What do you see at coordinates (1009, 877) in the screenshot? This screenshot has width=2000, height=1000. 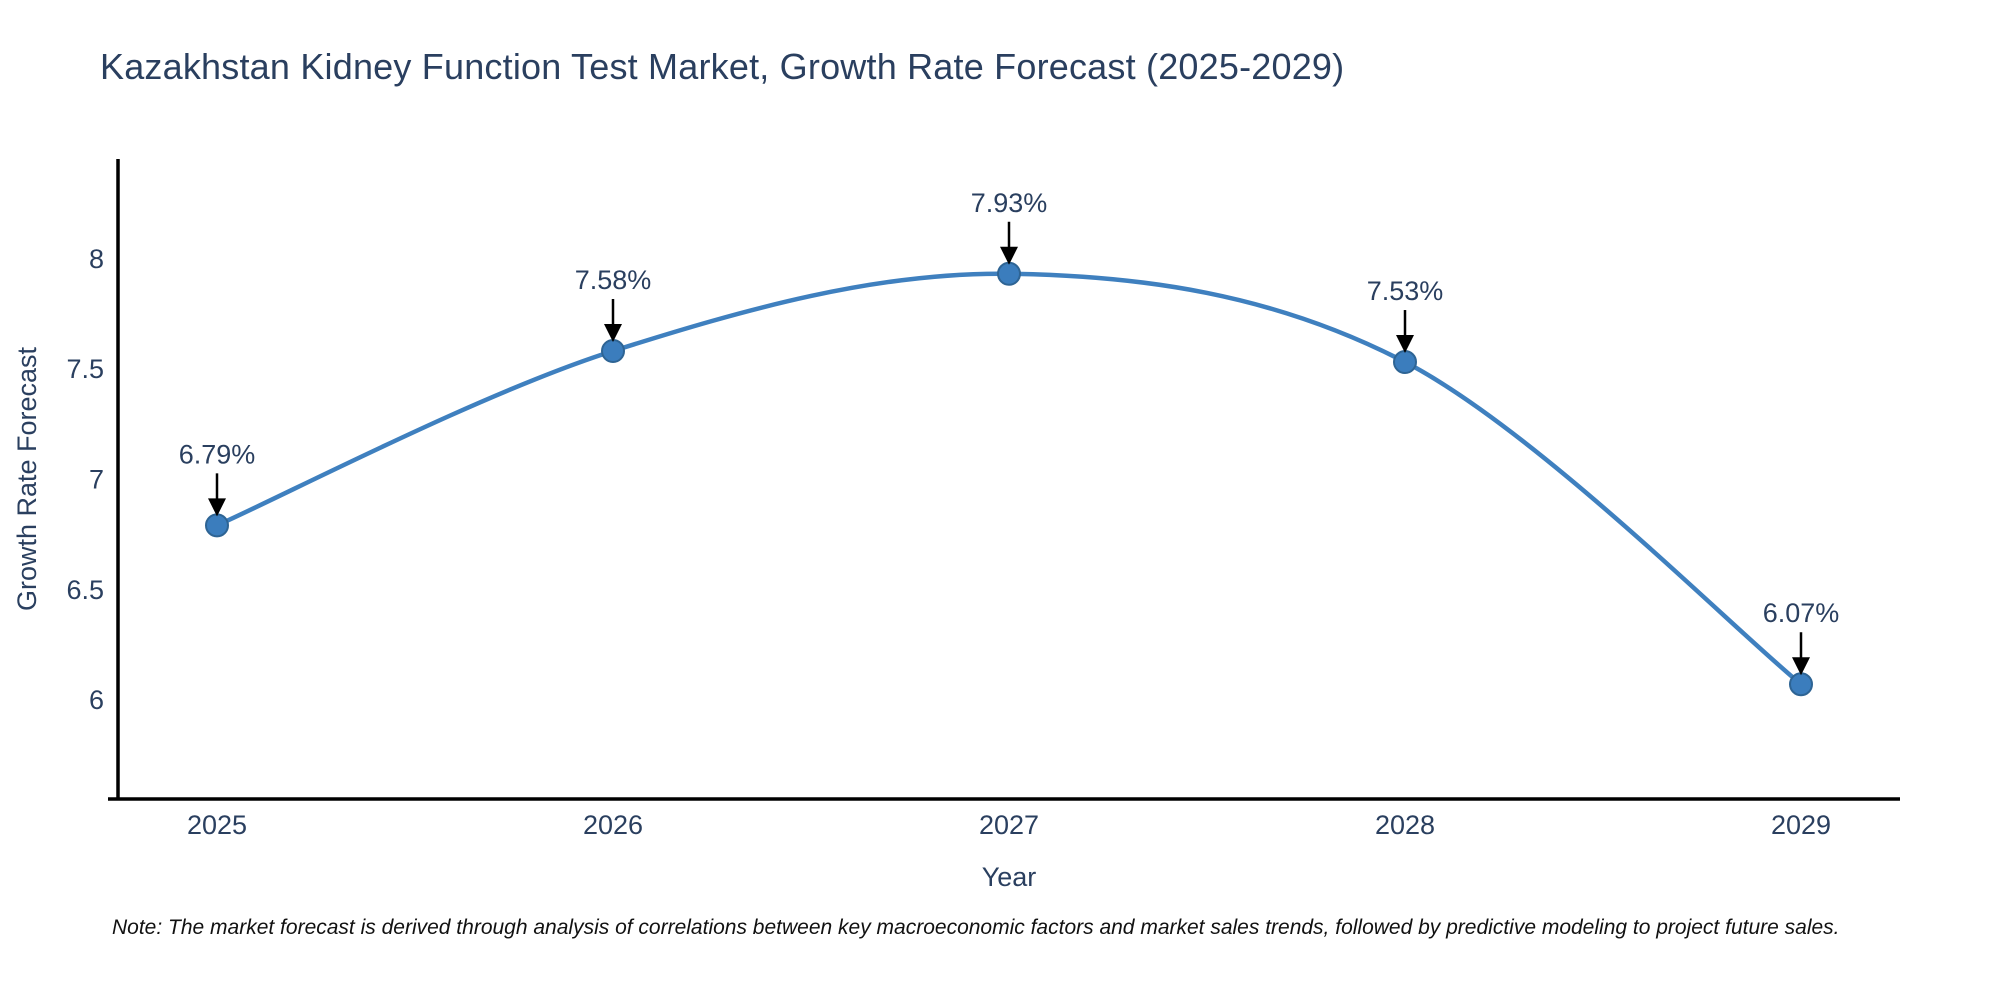 I see `x-axis-title: Year` at bounding box center [1009, 877].